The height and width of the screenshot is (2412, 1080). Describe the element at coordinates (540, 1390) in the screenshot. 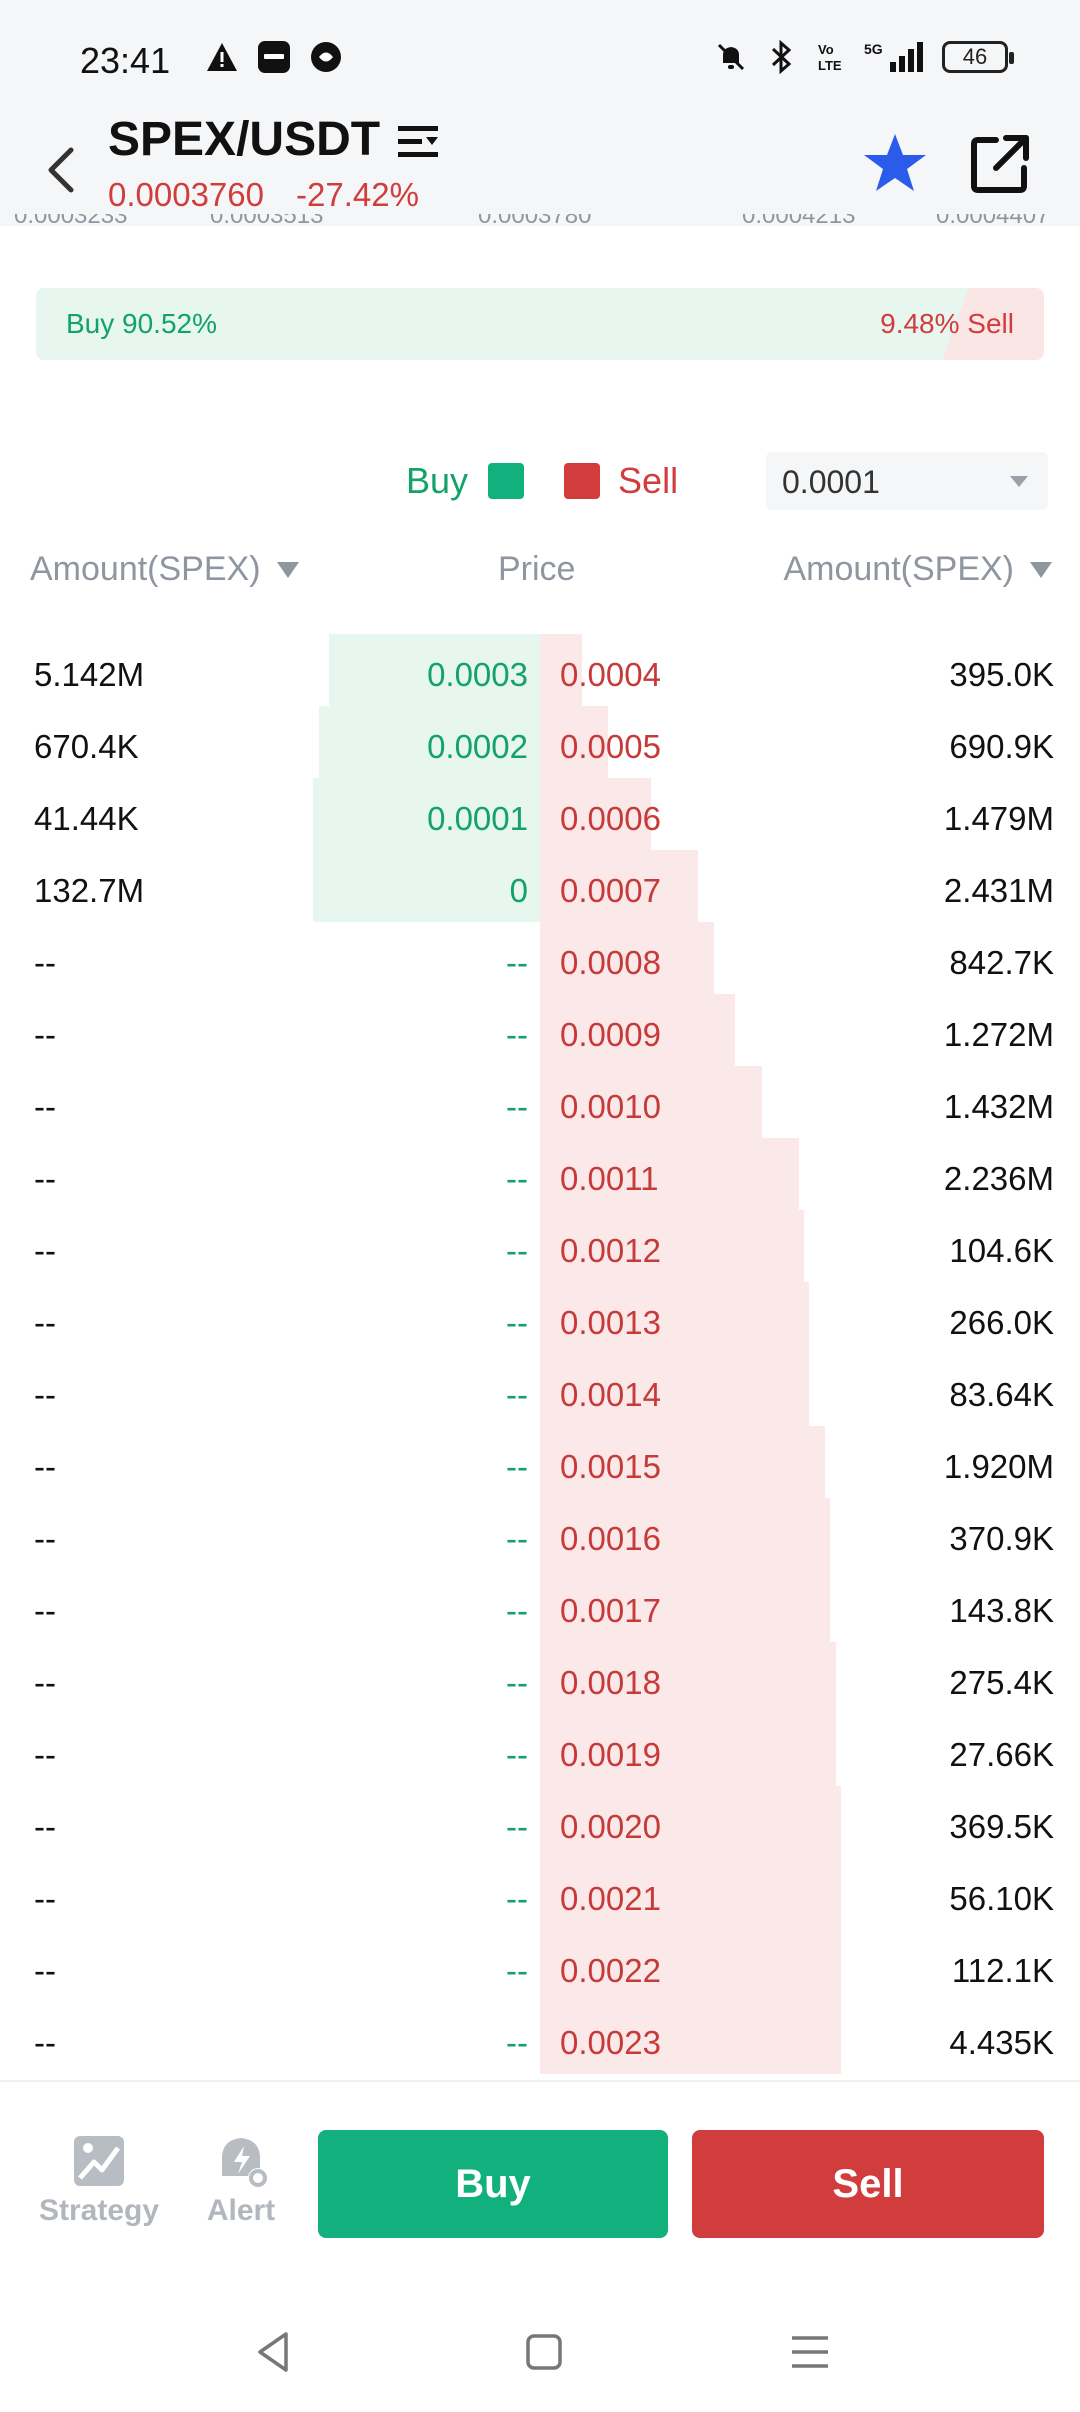

I see `orderbook-row: -- -- 0.0014 83.64K` at that location.